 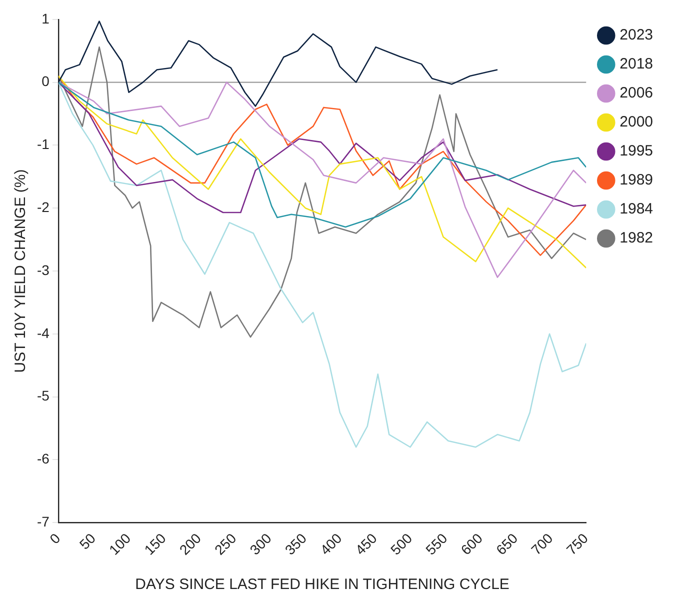 What do you see at coordinates (120, 544) in the screenshot?
I see `x-tick-label: 100` at bounding box center [120, 544].